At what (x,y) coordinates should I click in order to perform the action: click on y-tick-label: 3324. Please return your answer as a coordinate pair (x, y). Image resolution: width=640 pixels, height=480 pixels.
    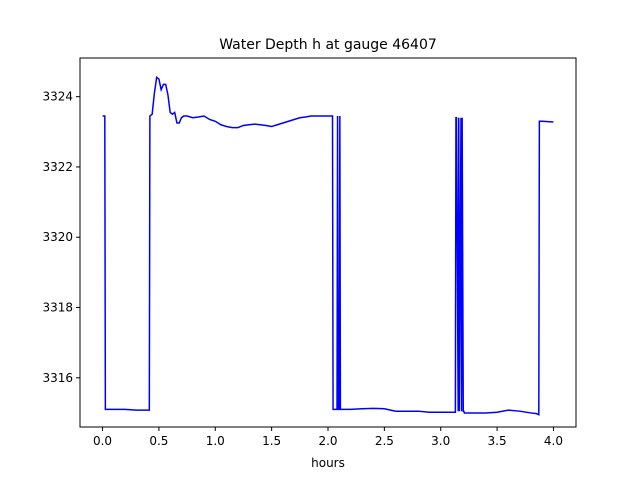
    Looking at the image, I should click on (57, 97).